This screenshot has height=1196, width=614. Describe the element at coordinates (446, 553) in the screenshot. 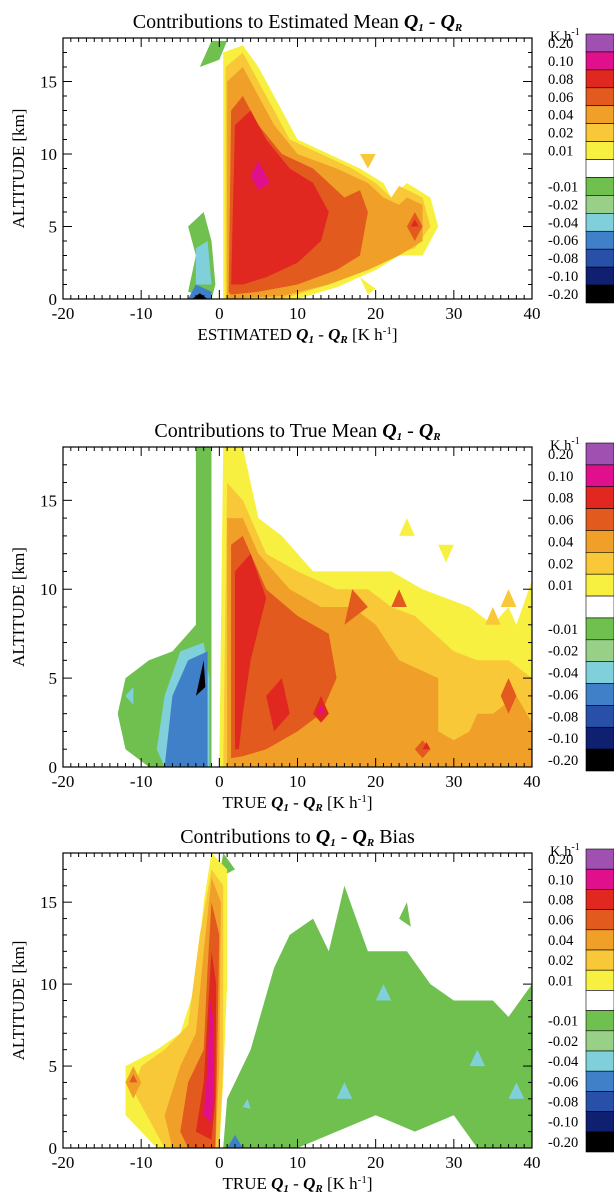

I see `contour-0.01-region` at that location.